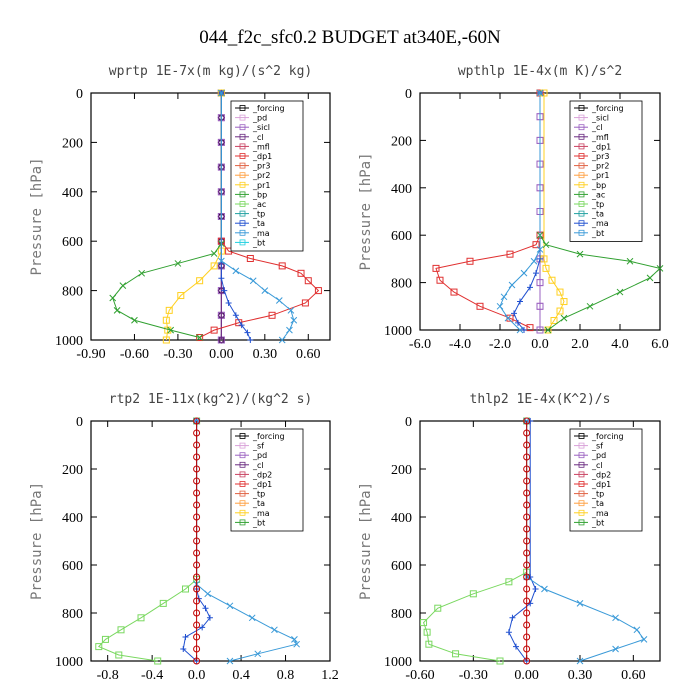 This screenshot has width=700, height=700. Describe the element at coordinates (660, 344) in the screenshot. I see `x-tick-label: 6.0` at that location.